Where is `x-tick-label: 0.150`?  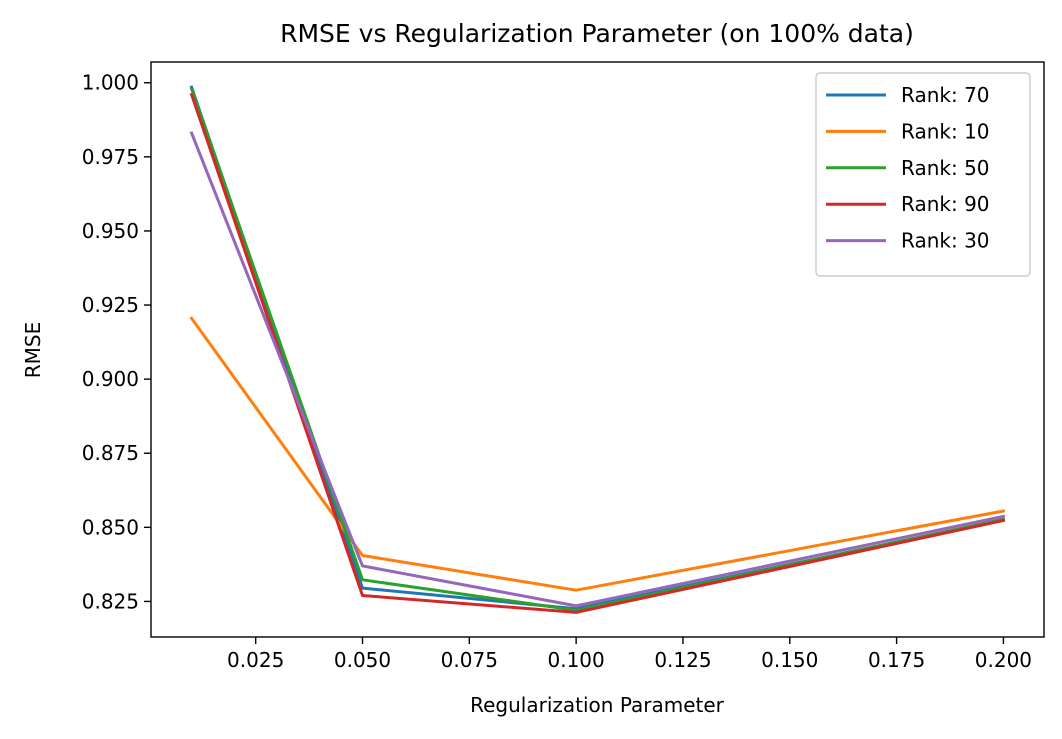 x-tick-label: 0.150 is located at coordinates (789, 660).